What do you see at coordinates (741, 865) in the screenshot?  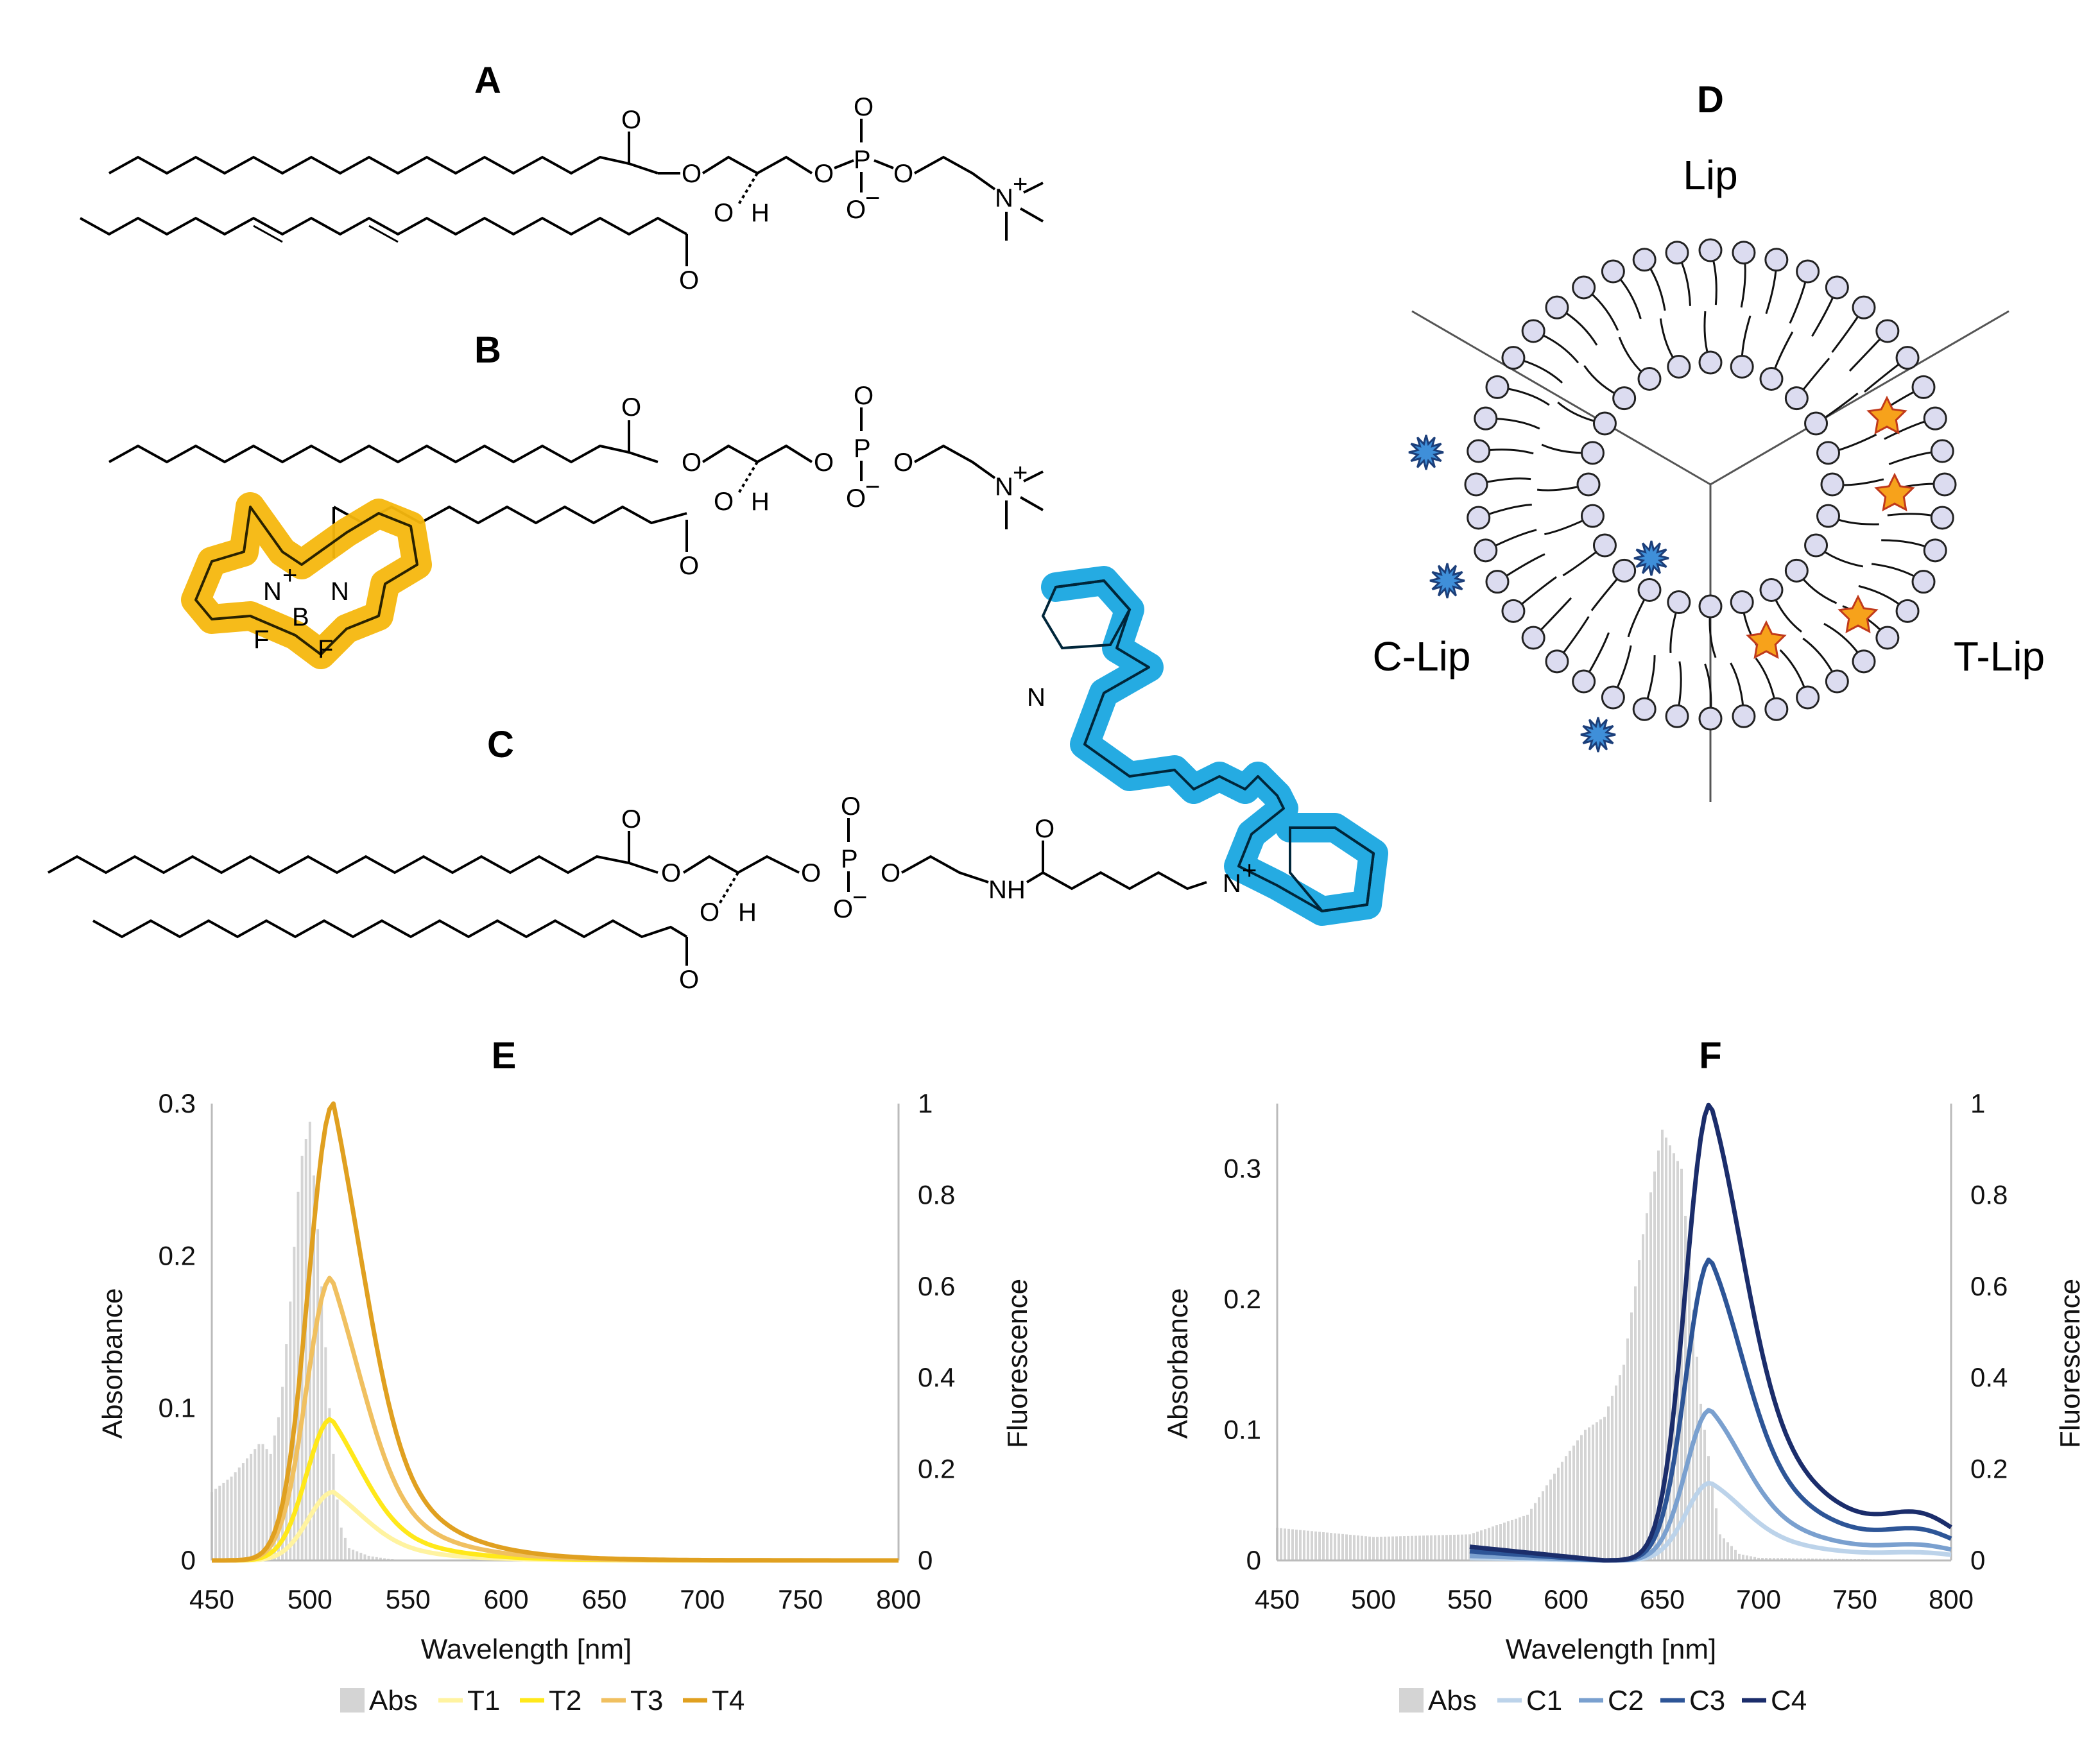 I see `glycerol-c` at bounding box center [741, 865].